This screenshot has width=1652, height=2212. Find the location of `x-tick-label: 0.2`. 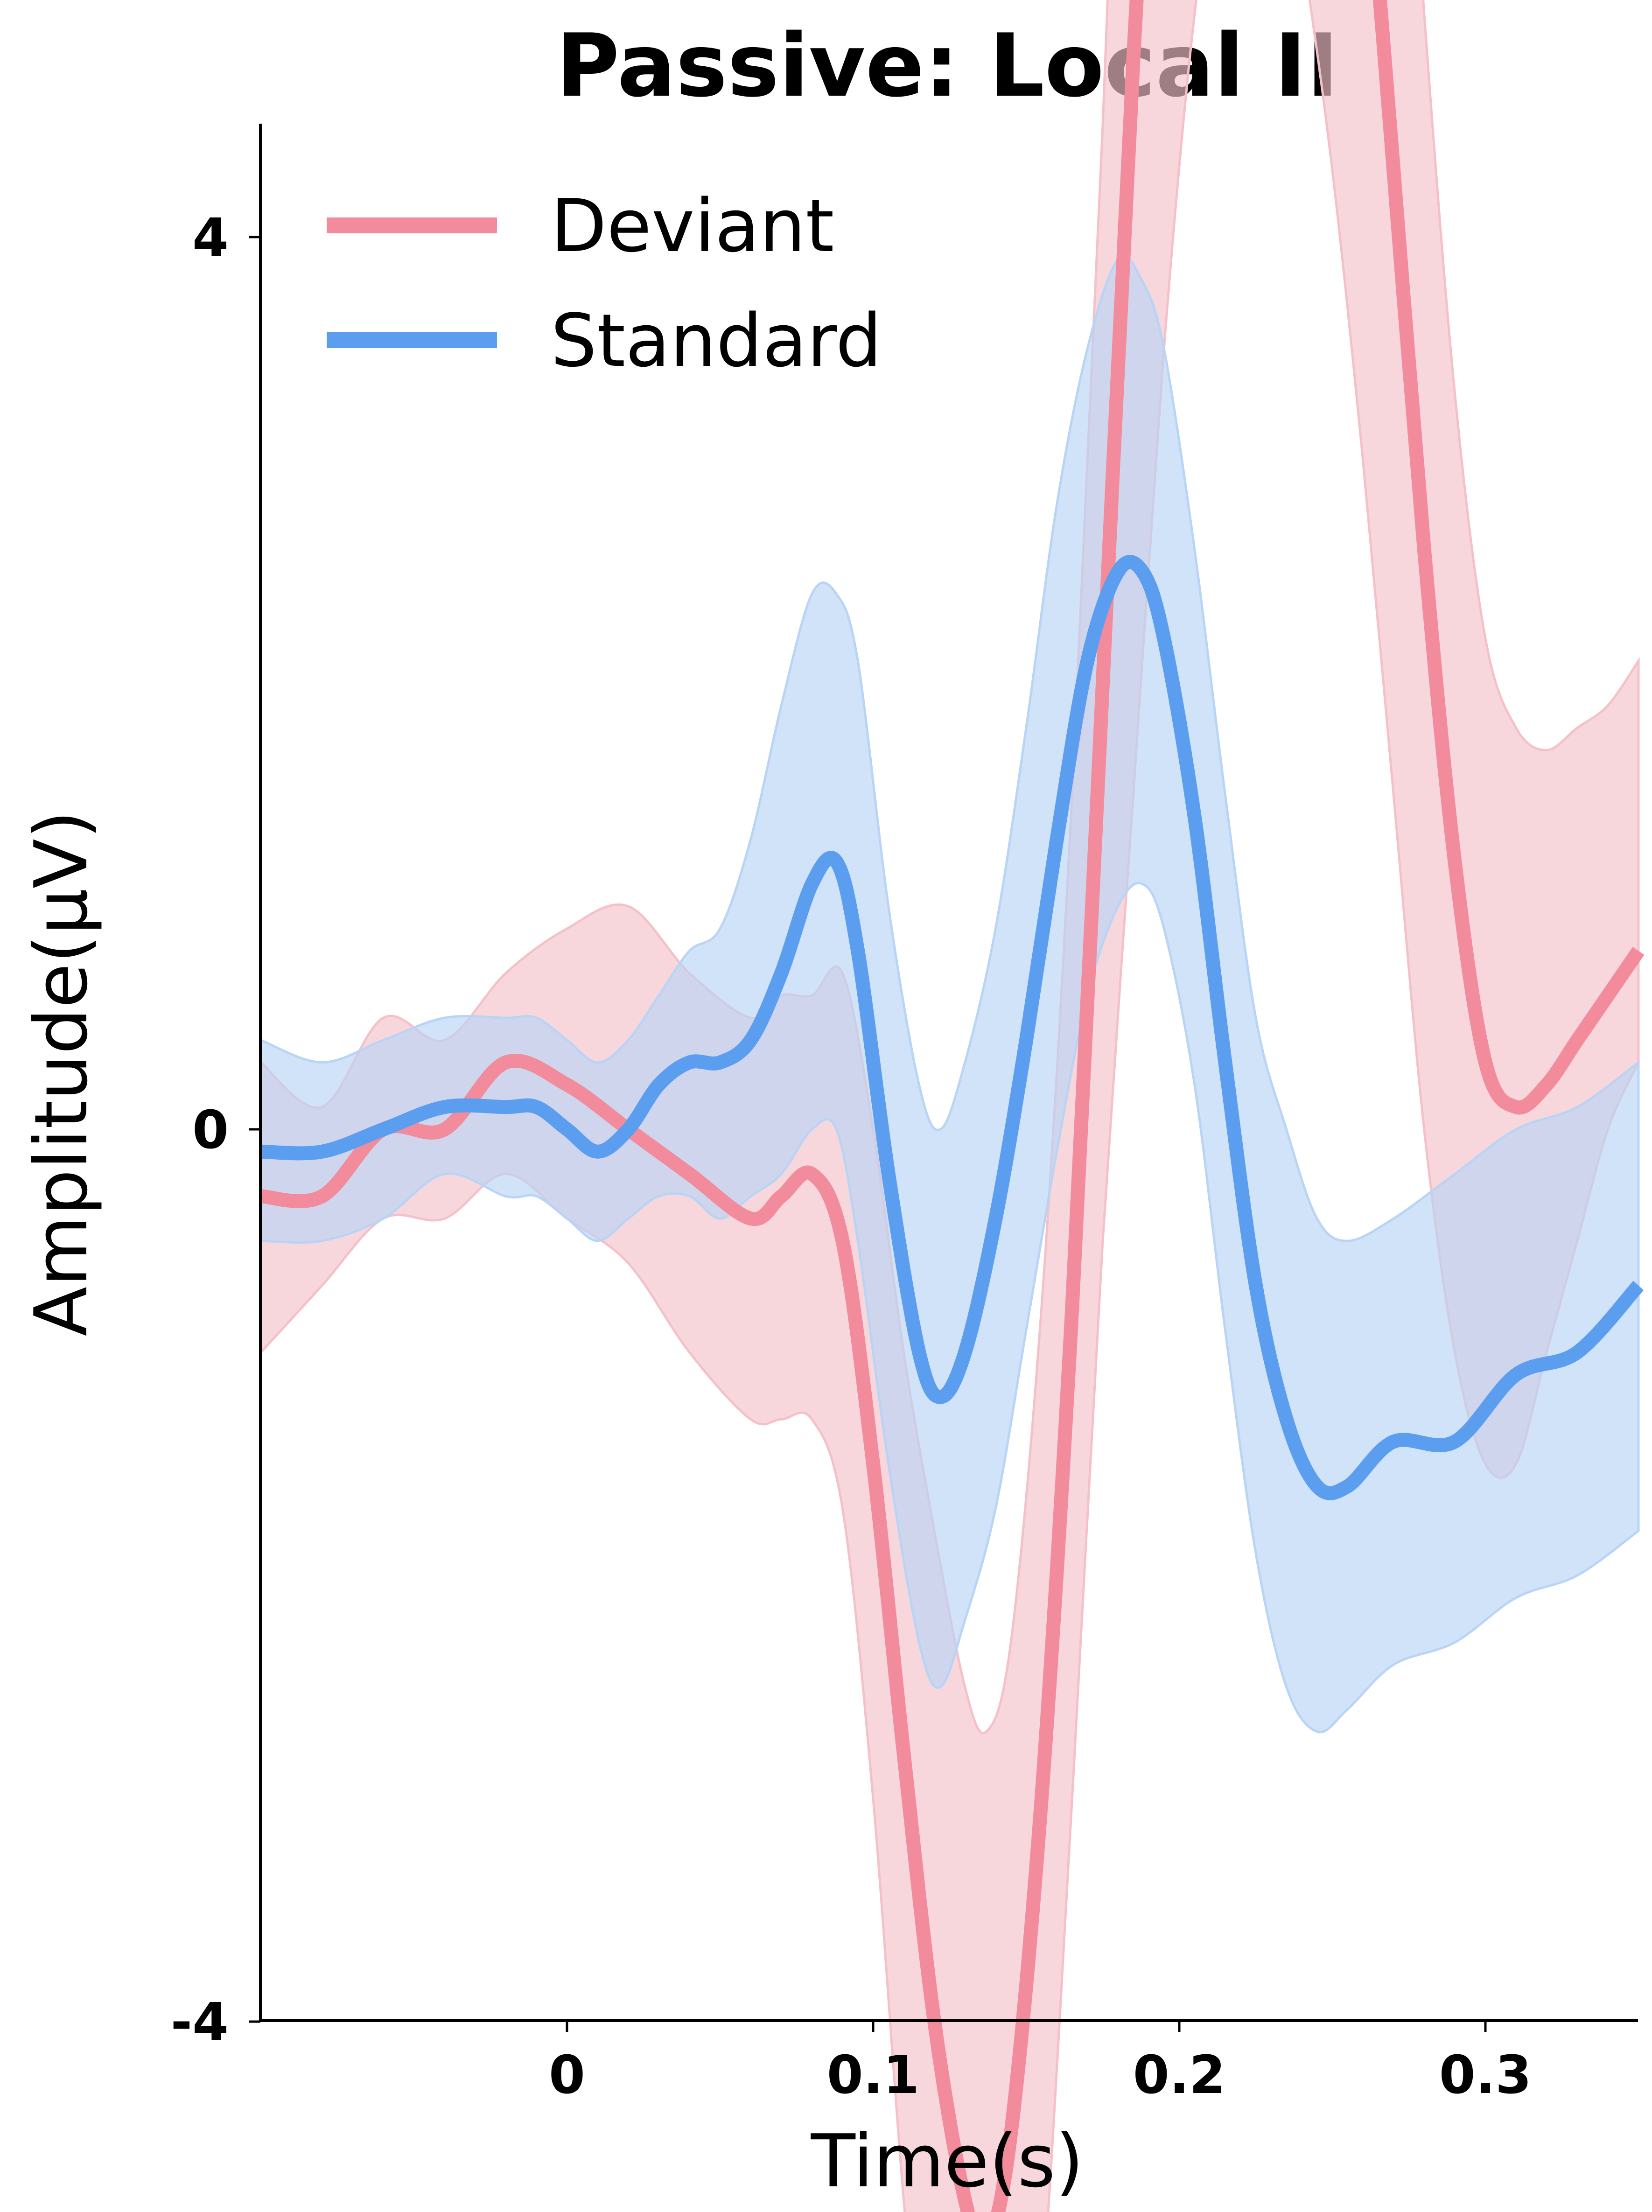

x-tick-label: 0.2 is located at coordinates (1179, 2075).